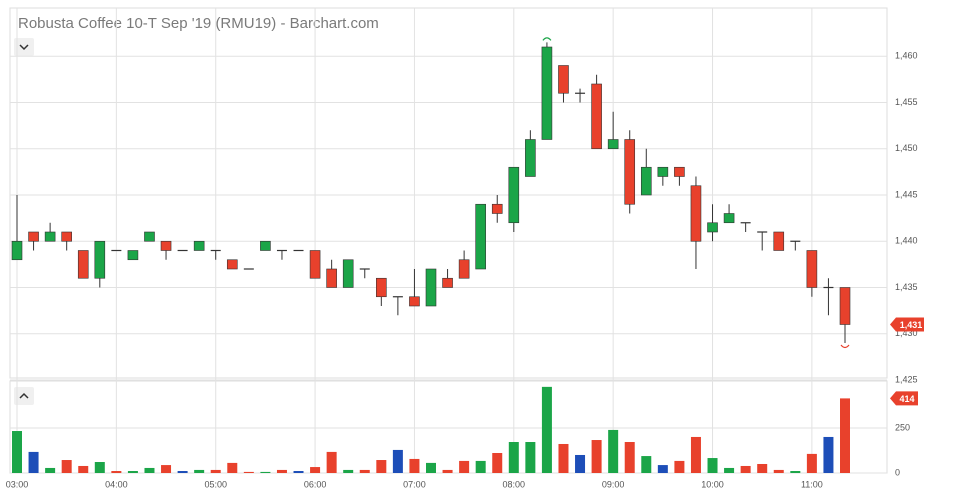  Describe the element at coordinates (414, 484) in the screenshot. I see `x-tick-label: 07:00` at that location.